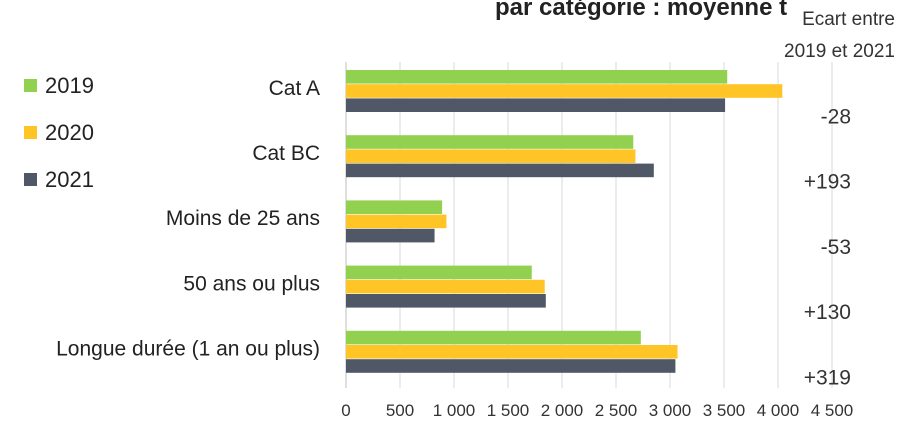 The width and height of the screenshot is (905, 425). What do you see at coordinates (454, 410) in the screenshot?
I see `x-tick-label: 1 000` at bounding box center [454, 410].